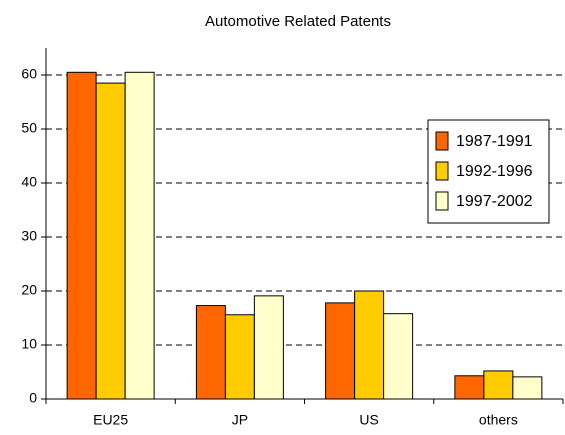  Describe the element at coordinates (494, 171) in the screenshot. I see `legend-label: 1992-1996` at that location.